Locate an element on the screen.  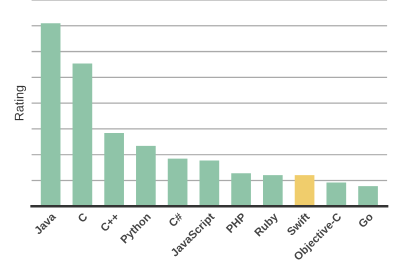
x-tick-label: C++ is located at coordinates (110, 222).